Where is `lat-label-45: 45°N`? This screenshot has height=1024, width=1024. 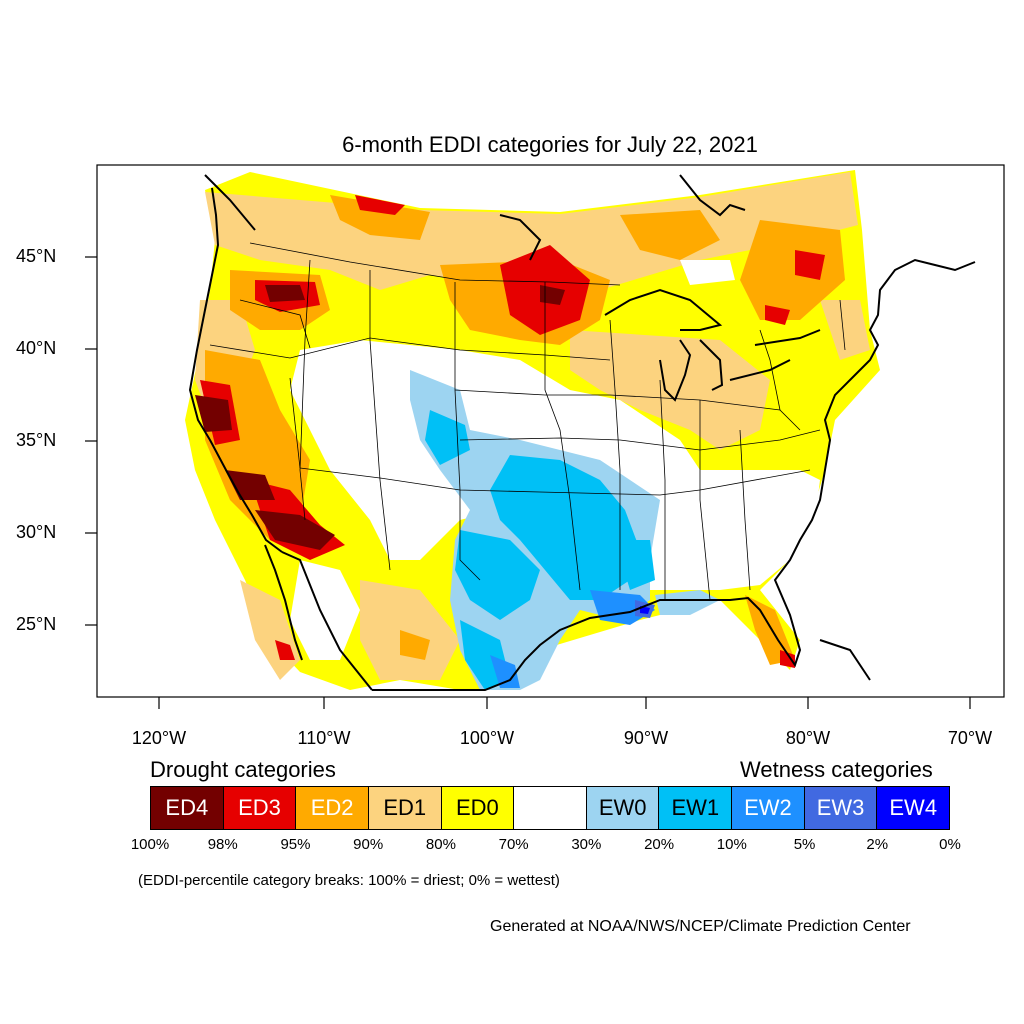 lat-label-45: 45°N is located at coordinates (36, 256).